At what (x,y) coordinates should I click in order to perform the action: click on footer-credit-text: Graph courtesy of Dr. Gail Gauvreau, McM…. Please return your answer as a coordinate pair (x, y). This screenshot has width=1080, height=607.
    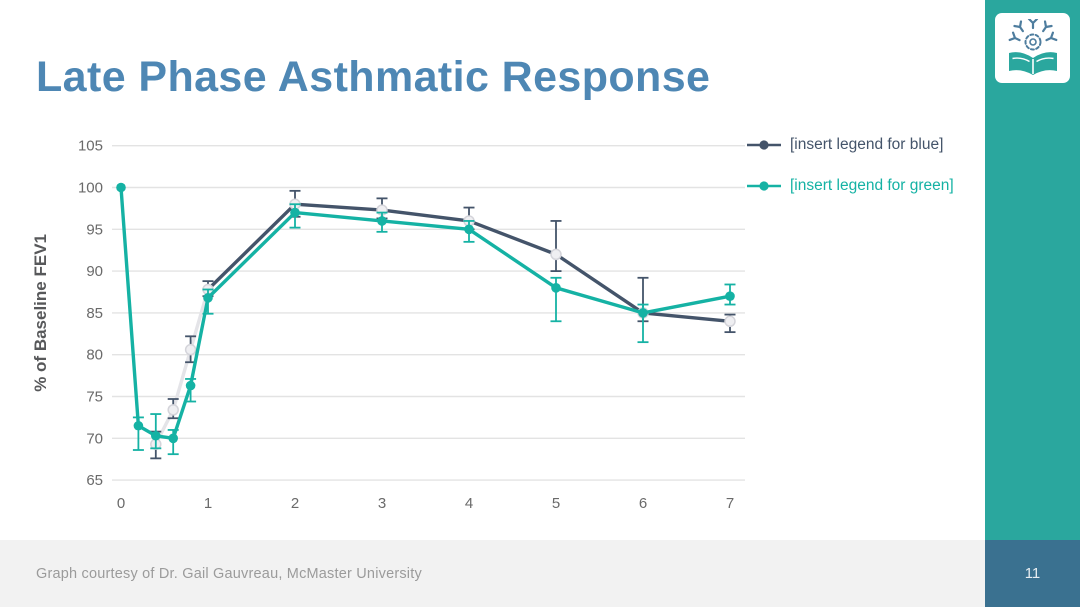
    Looking at the image, I should click on (229, 573).